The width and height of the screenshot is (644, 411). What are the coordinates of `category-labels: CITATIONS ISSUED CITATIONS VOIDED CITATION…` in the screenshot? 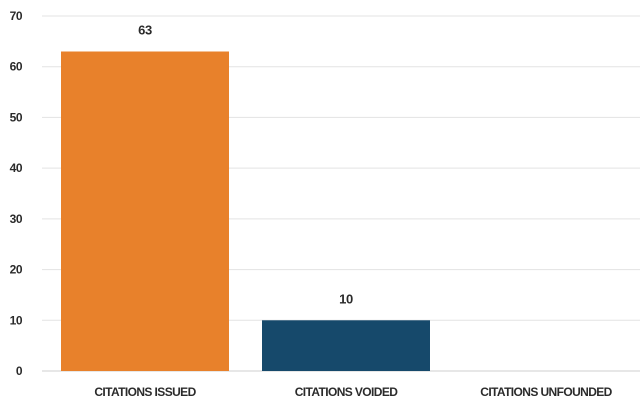 It's located at (353, 392).